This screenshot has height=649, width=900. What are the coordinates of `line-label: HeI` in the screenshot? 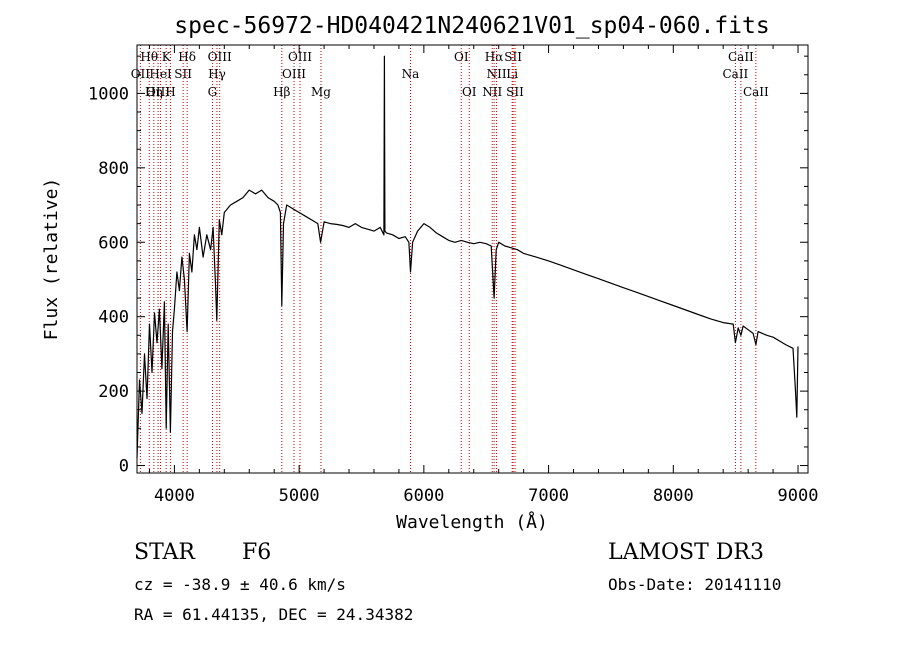 It's located at (160, 74).